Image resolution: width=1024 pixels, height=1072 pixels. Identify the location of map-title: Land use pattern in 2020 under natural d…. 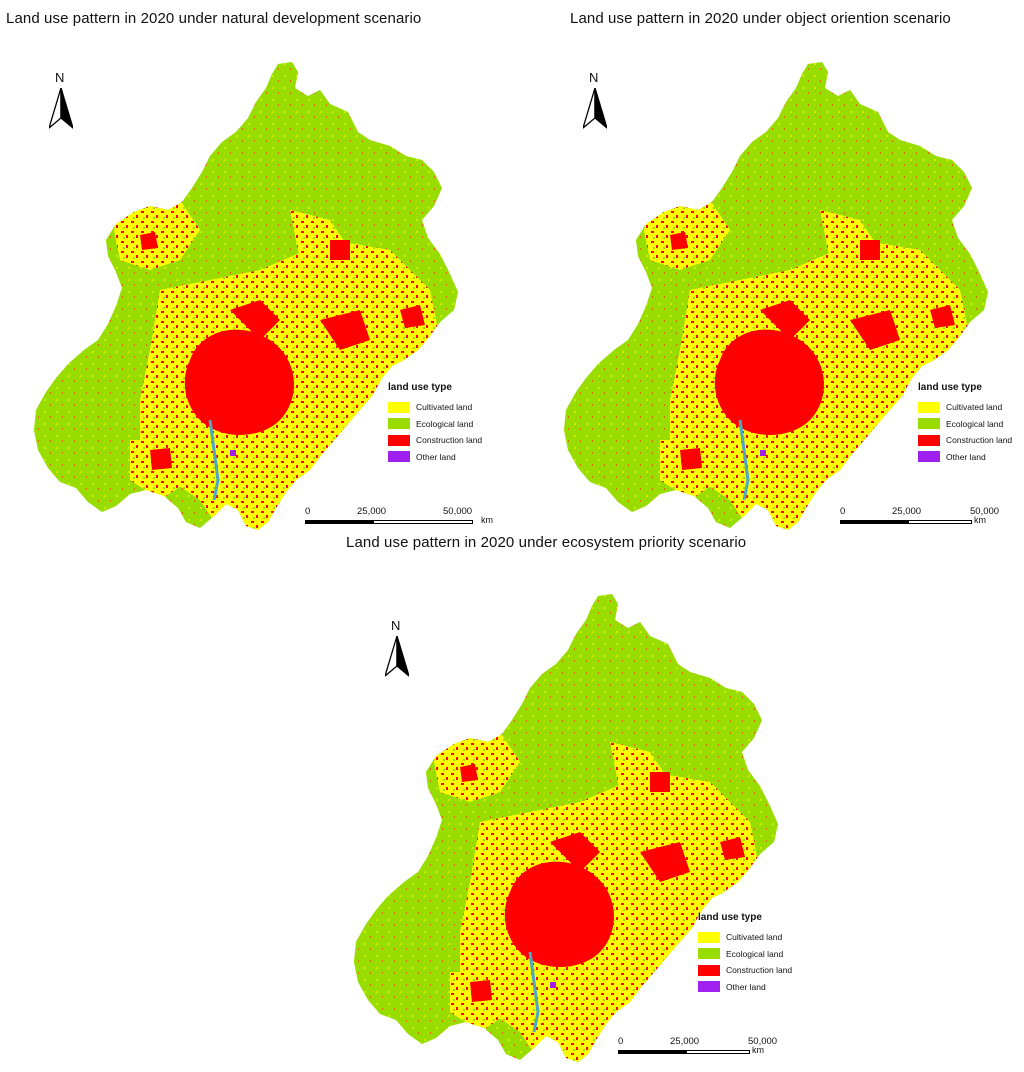
(214, 18).